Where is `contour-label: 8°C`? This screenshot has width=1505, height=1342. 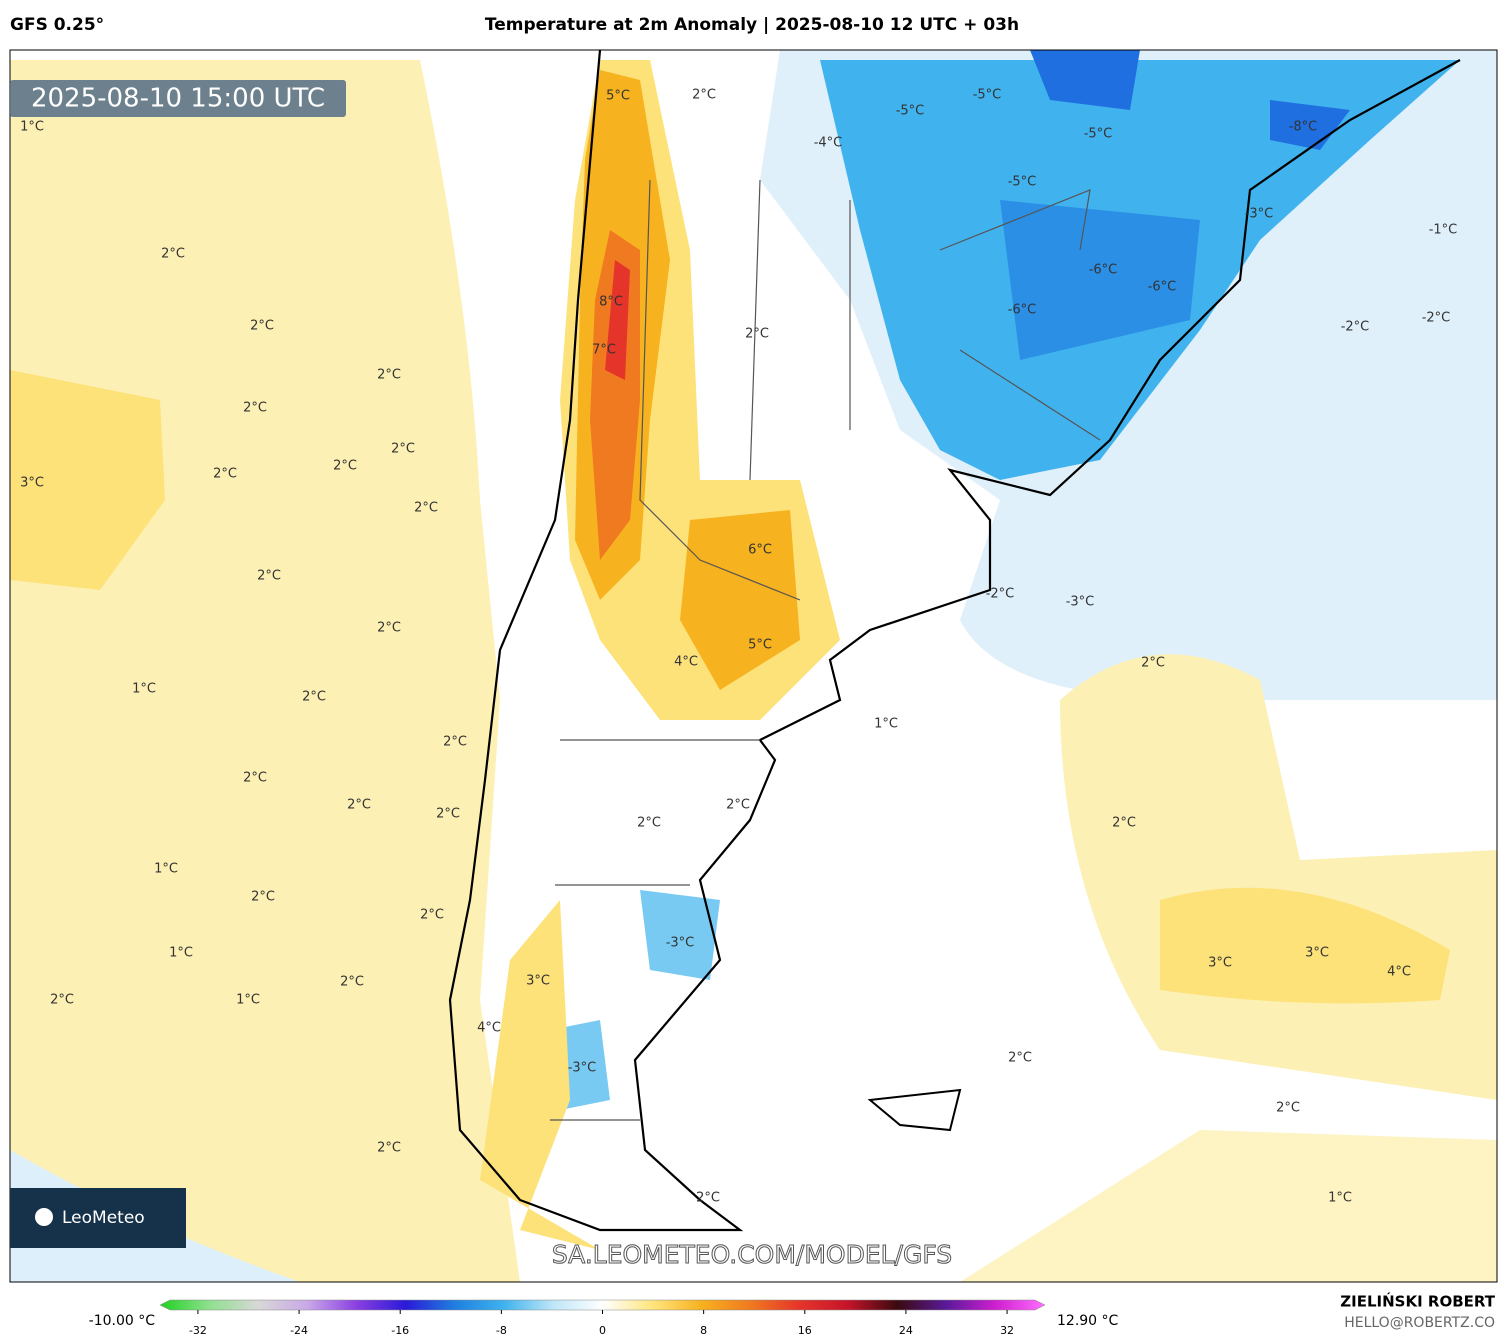
contour-label: 8°C is located at coordinates (611, 302).